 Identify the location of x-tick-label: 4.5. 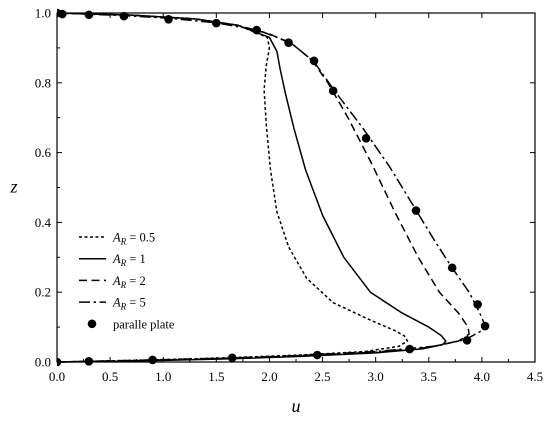
(535, 376).